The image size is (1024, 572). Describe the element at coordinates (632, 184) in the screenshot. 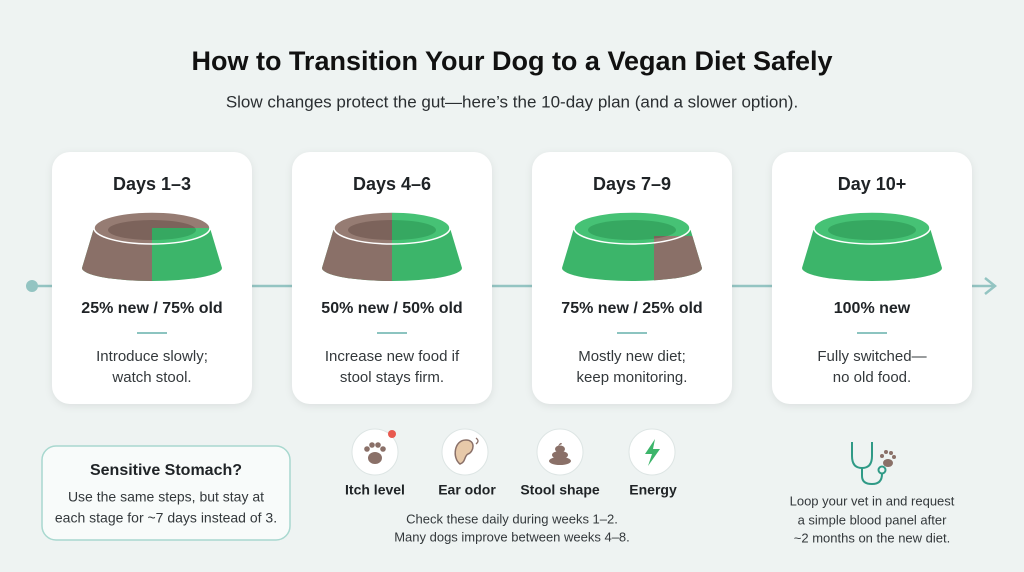

I see `stage-title: Days 7–9` at that location.